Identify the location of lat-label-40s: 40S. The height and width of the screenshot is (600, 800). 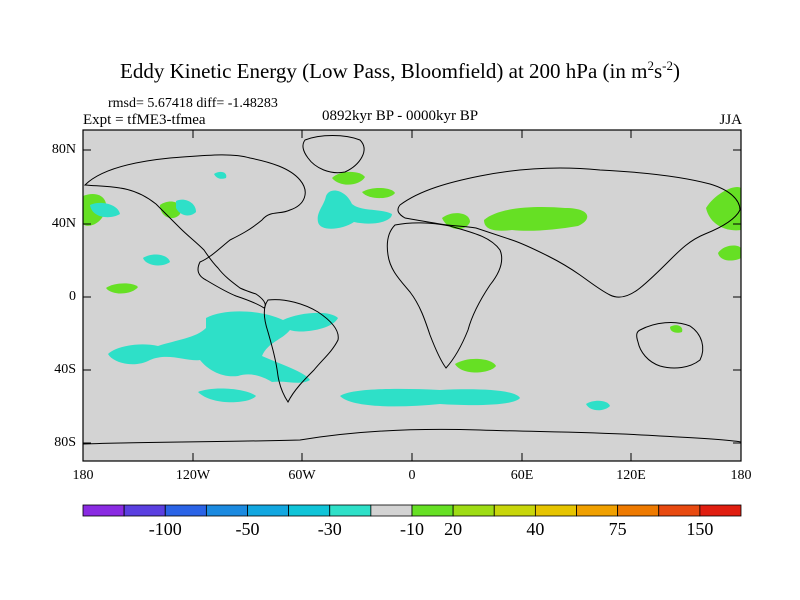
(65, 369).